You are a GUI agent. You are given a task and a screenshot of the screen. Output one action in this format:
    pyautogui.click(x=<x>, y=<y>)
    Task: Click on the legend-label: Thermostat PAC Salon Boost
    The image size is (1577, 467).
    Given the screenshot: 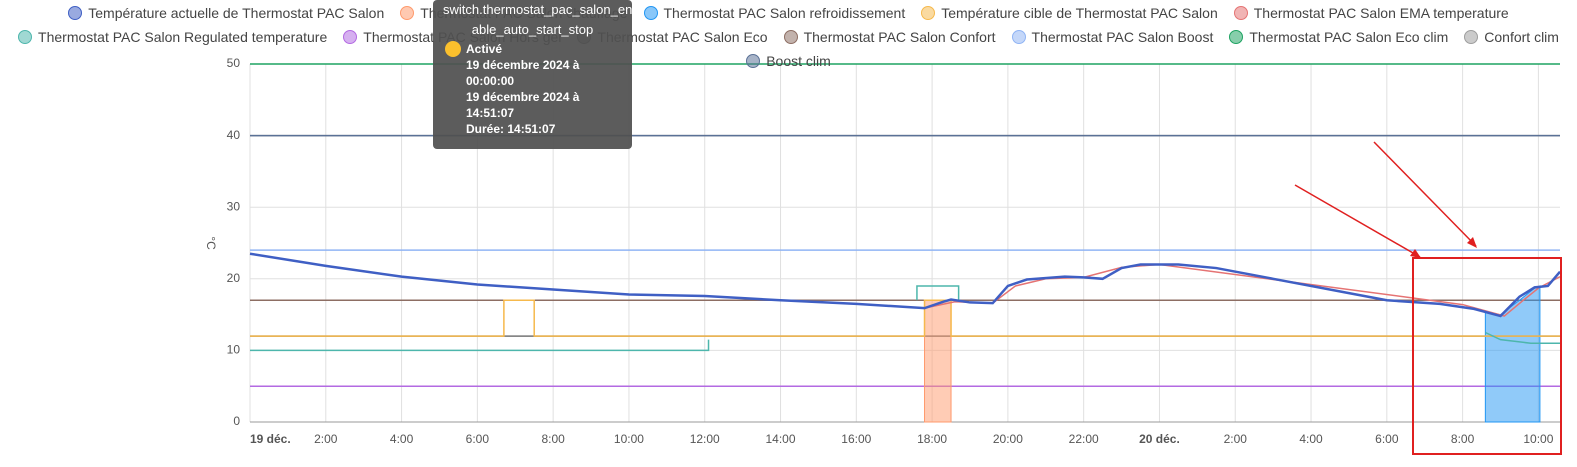 What is the action you would take?
    pyautogui.click(x=1122, y=37)
    